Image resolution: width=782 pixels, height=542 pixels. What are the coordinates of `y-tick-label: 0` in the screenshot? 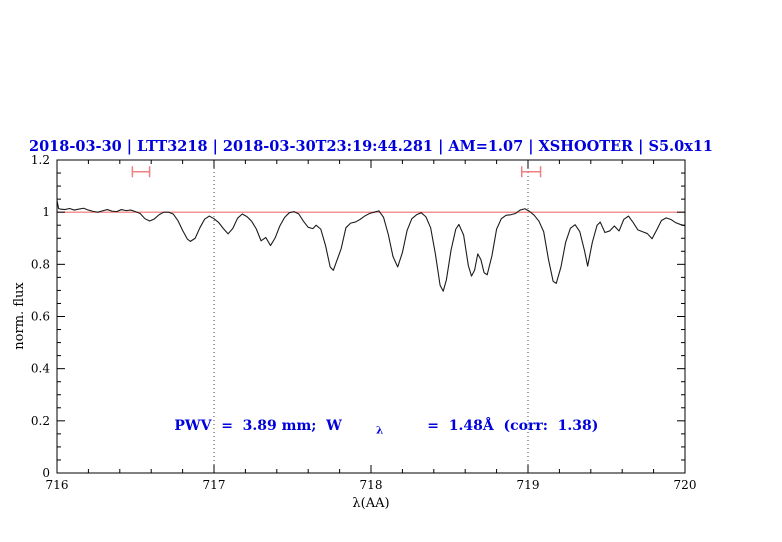 It's located at (46, 473).